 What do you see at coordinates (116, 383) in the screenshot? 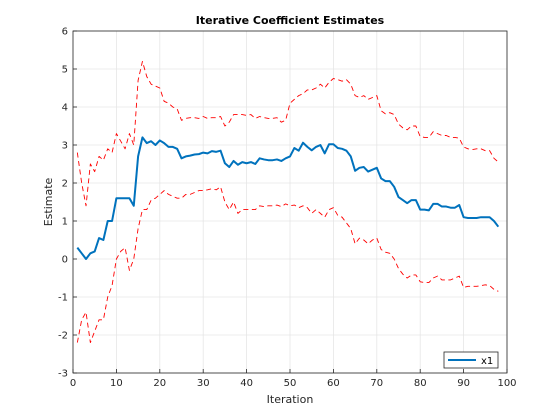
I see `x-tick-label: 10` at bounding box center [116, 383].